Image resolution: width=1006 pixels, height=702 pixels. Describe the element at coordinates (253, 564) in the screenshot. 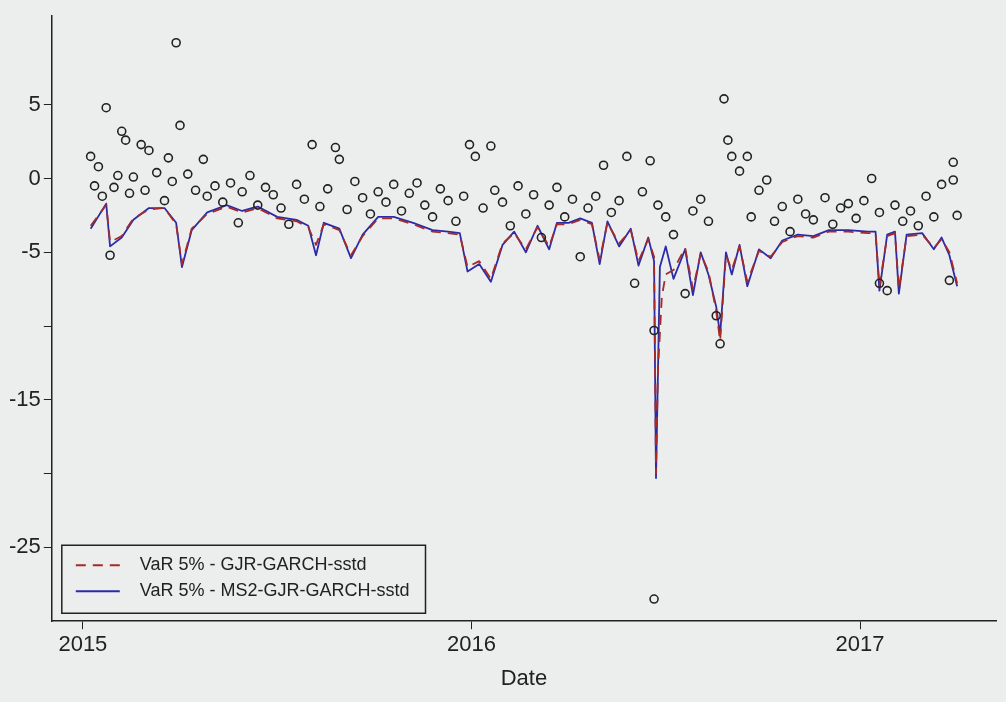

I see `legend-label: VaR 5% - GJR-GARCH-sstd` at that location.